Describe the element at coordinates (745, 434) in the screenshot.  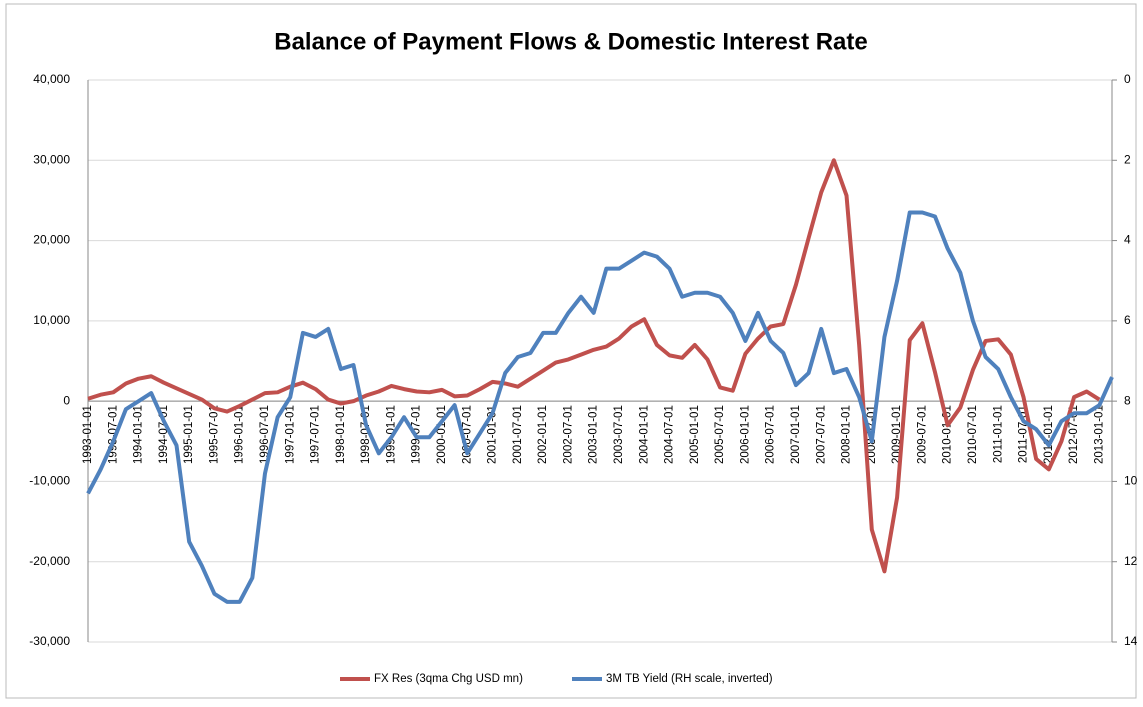
I see `x-tick-label: 2006-01-01` at that location.